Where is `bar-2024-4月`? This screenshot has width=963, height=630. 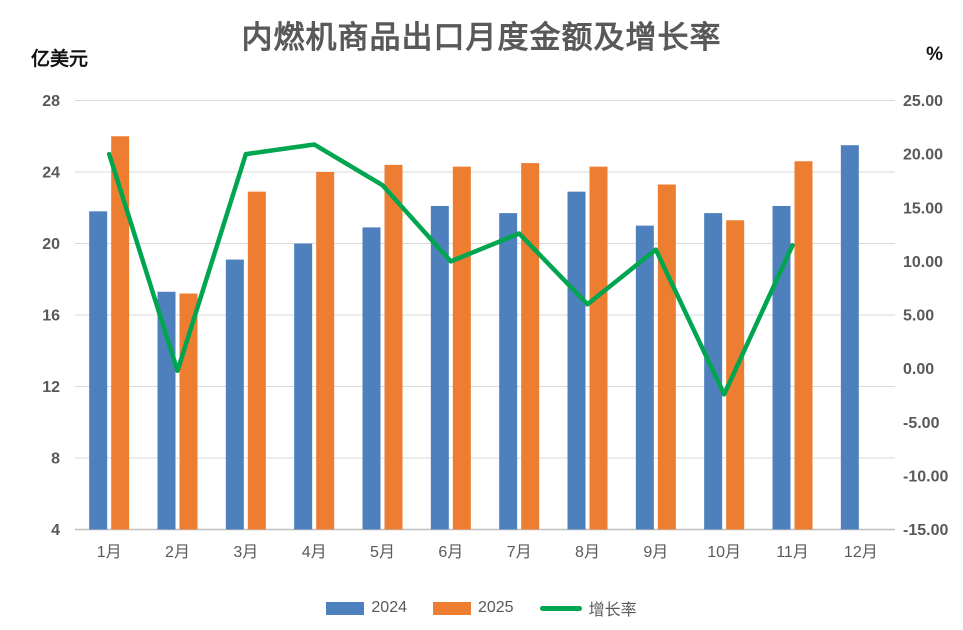 bar-2024-4月 is located at coordinates (303, 386).